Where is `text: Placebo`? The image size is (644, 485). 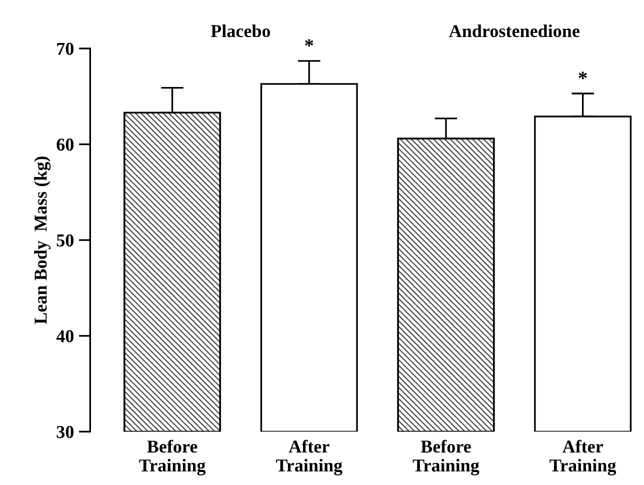
text: Placebo is located at coordinates (240, 31).